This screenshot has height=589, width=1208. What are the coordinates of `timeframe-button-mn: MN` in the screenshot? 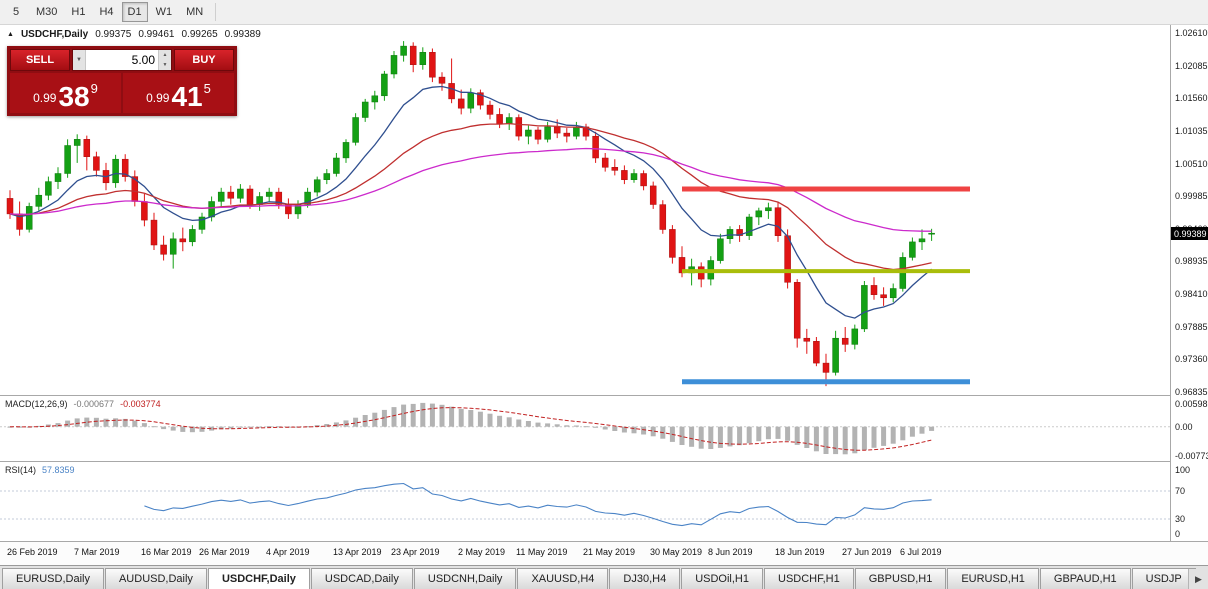 It's located at (195, 12).